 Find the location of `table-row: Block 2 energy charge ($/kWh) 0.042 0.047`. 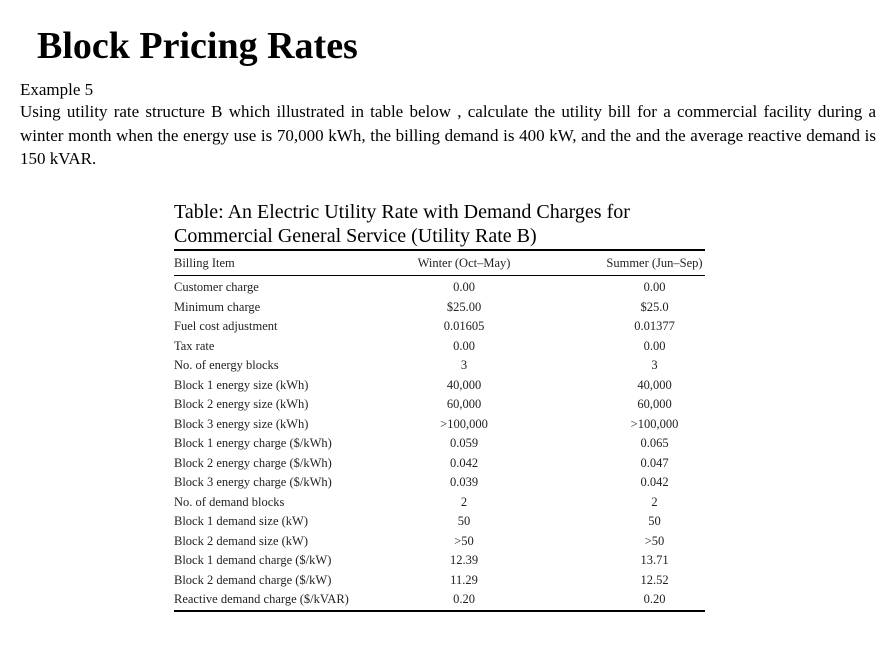

table-row: Block 2 energy charge ($/kWh) 0.042 0.047 is located at coordinates (439, 464).